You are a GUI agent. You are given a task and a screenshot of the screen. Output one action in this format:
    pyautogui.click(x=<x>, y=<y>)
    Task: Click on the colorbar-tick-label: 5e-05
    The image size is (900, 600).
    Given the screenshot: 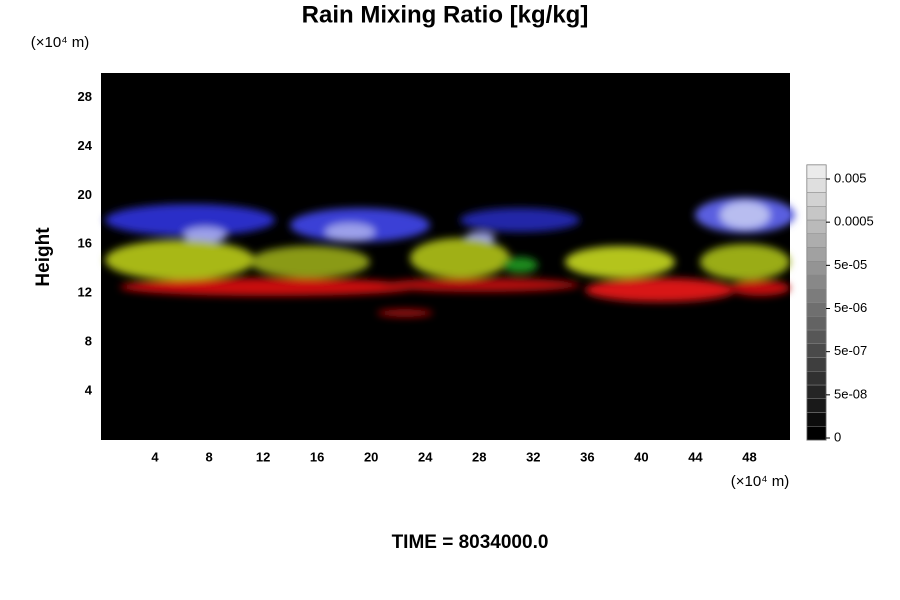 What is the action you would take?
    pyautogui.click(x=850, y=264)
    